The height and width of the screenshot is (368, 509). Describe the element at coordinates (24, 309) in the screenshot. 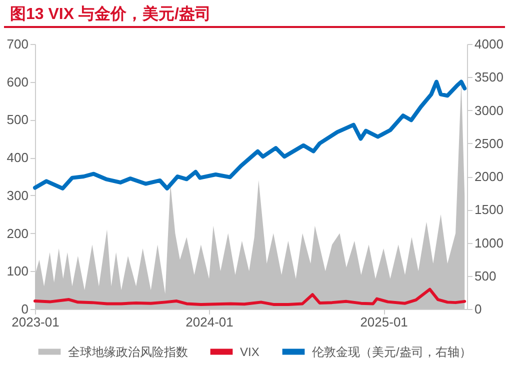

I see `y-tick-label: 0` at that location.